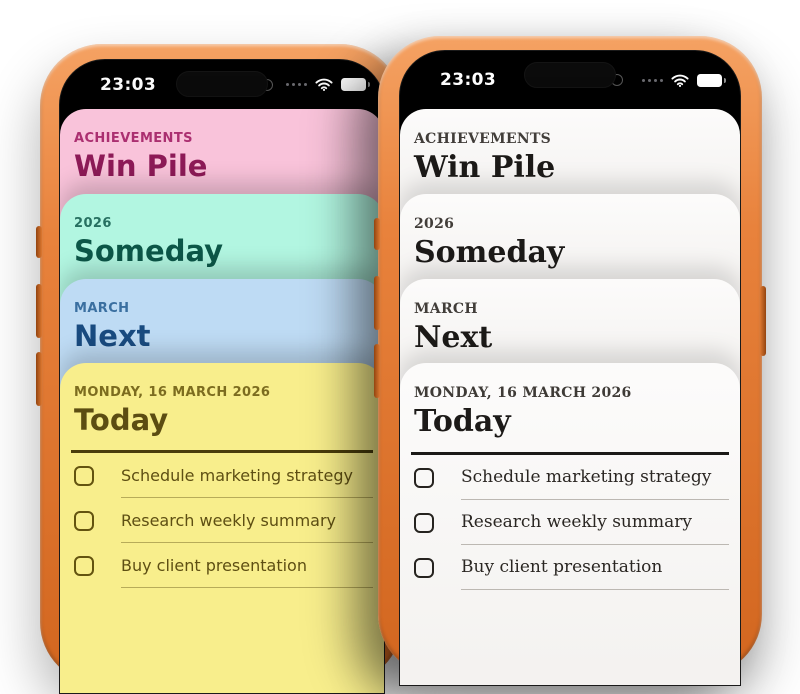 The image size is (800, 694). What do you see at coordinates (763, 321) in the screenshot?
I see `power-button` at bounding box center [763, 321].